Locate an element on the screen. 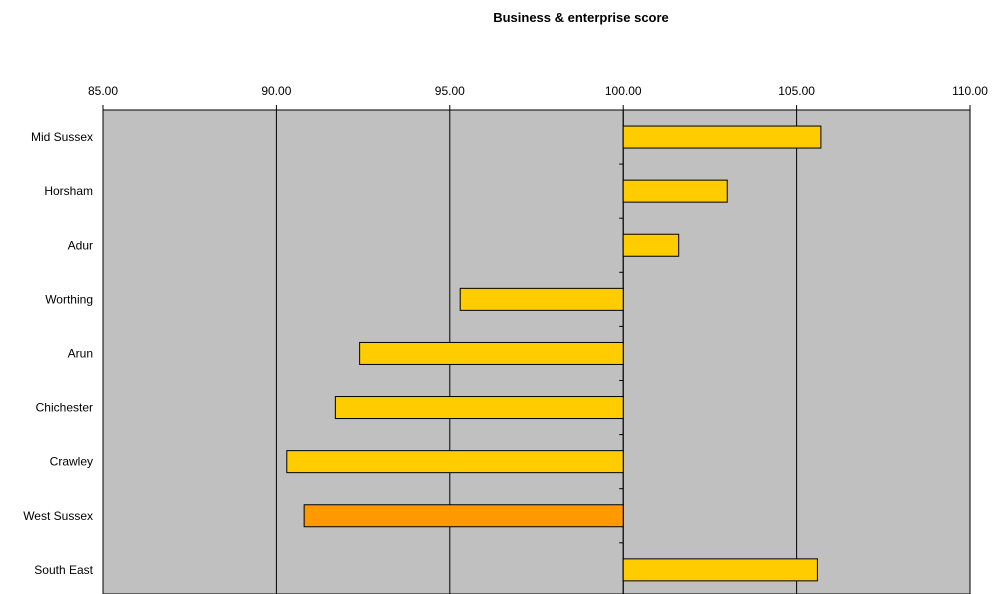 The height and width of the screenshot is (594, 996). category-label: Crawley is located at coordinates (71, 462).